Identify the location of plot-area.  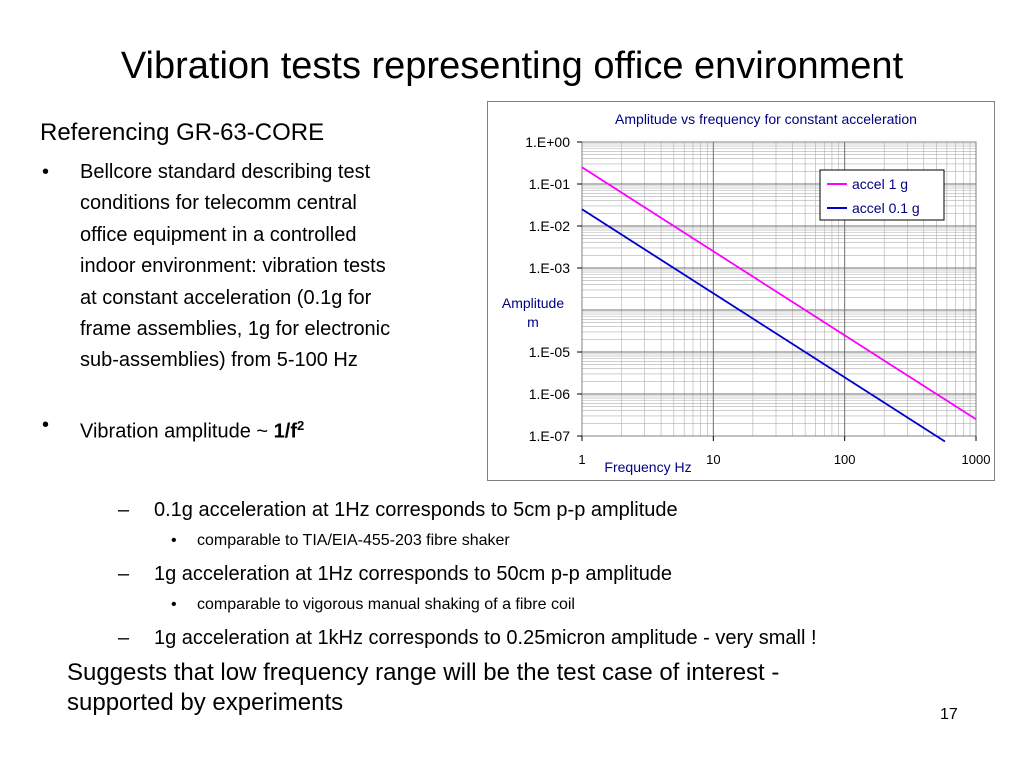
(779, 289).